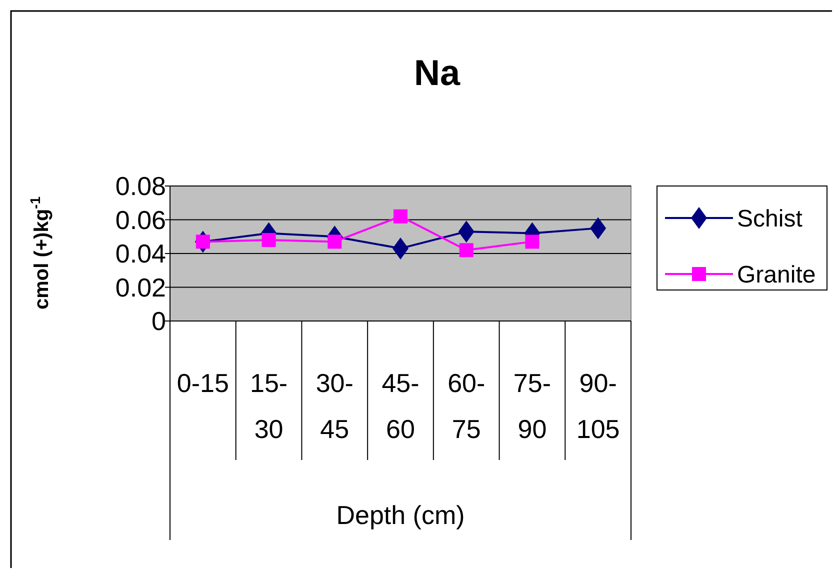 This screenshot has width=840, height=576. I want to click on legend-label: Schist, so click(770, 218).